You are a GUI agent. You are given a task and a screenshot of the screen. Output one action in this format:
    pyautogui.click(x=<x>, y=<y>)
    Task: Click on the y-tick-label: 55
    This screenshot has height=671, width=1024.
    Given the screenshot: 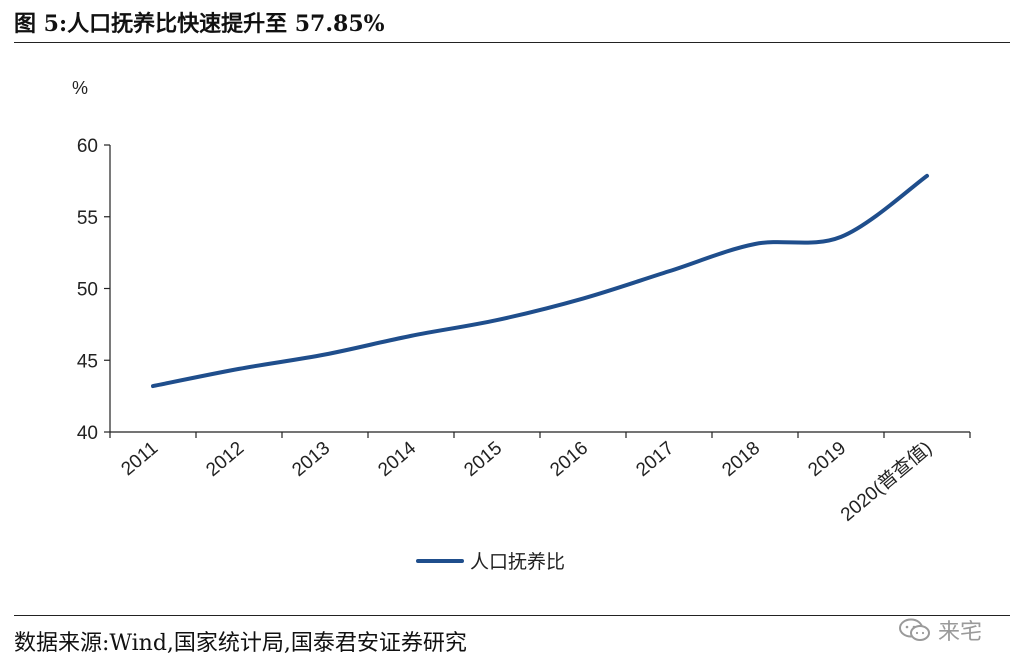 What is the action you would take?
    pyautogui.click(x=87, y=218)
    